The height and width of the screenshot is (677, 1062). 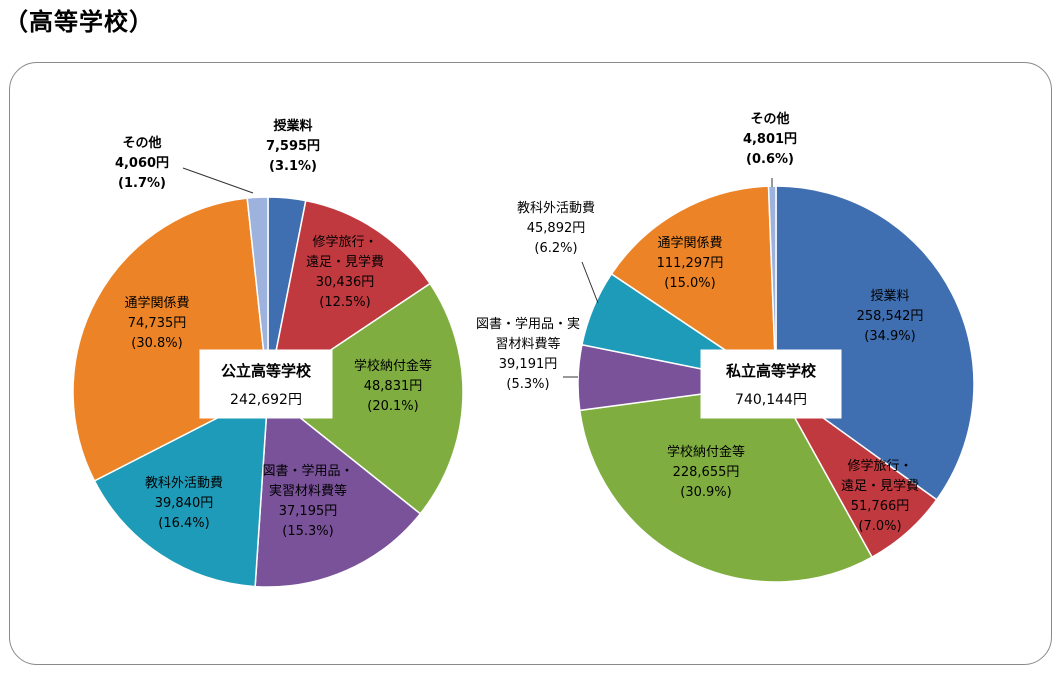 I want to click on school-type-label: 私立高等学校, so click(x=771, y=371).